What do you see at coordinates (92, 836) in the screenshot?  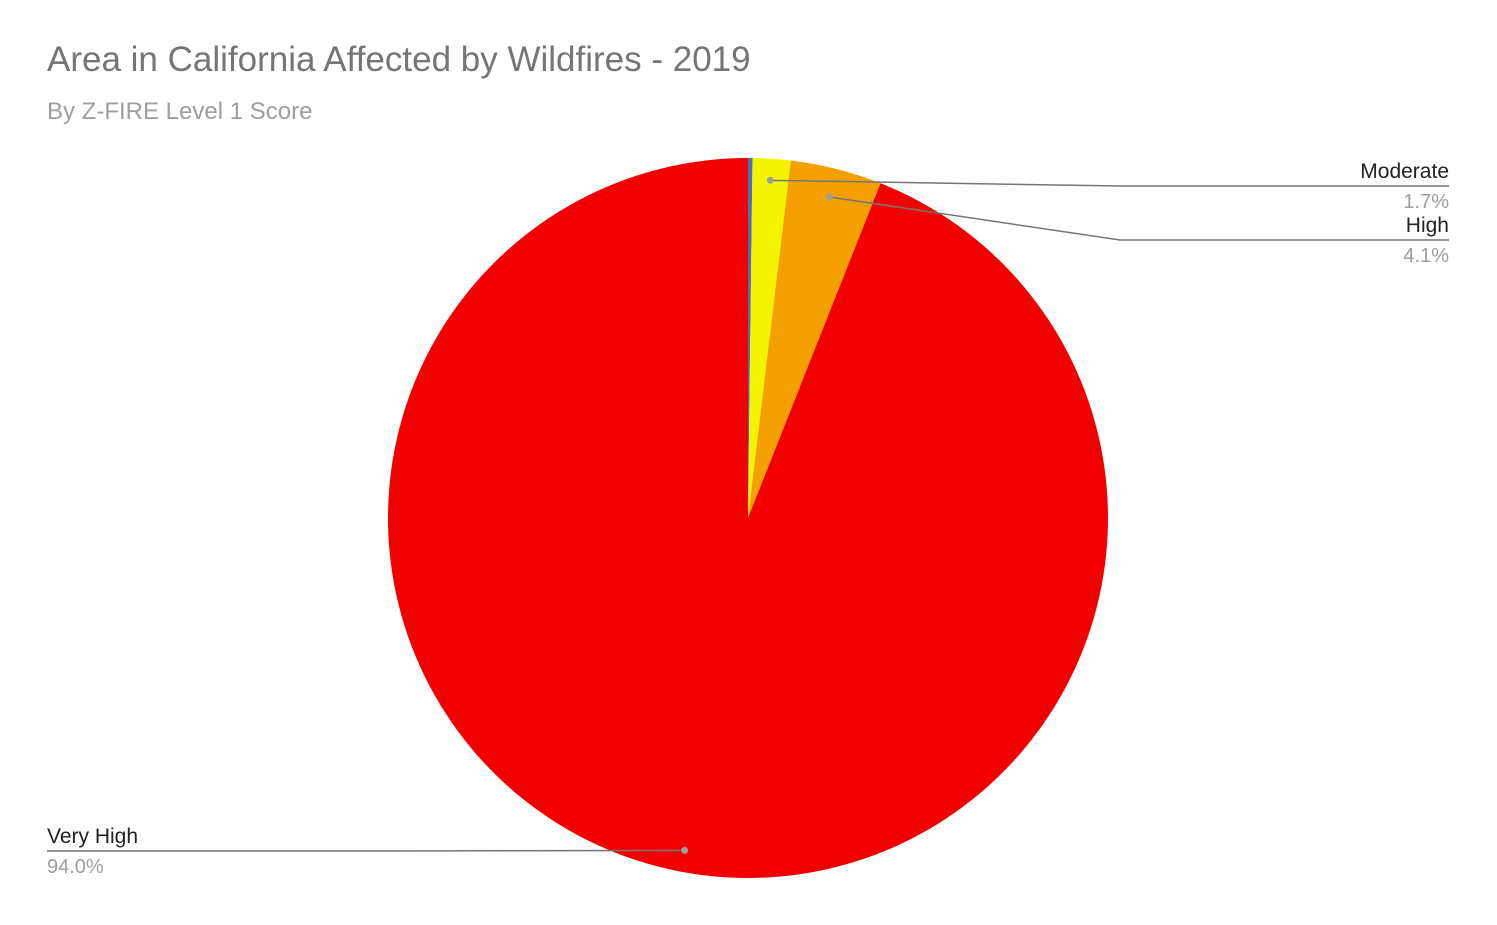 I see `slice-label-very-high: Very High` at bounding box center [92, 836].